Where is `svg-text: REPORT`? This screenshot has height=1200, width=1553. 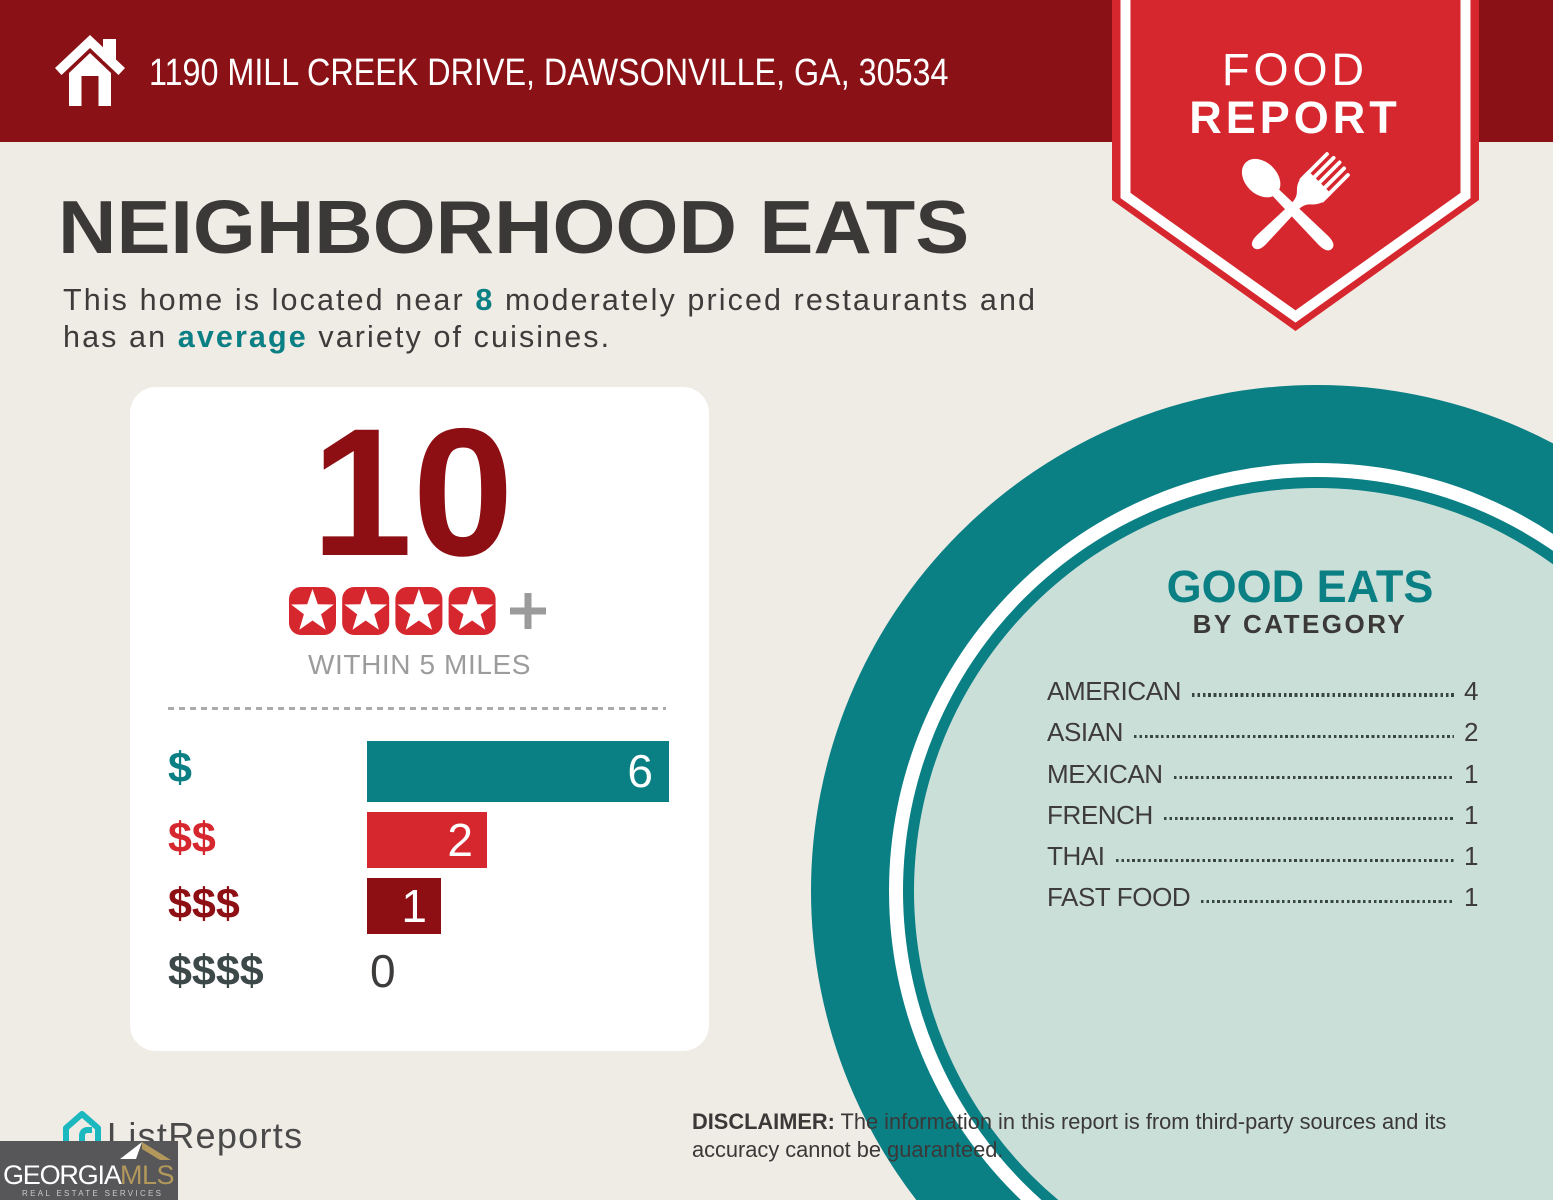 svg-text: REPORT is located at coordinates (1295, 117).